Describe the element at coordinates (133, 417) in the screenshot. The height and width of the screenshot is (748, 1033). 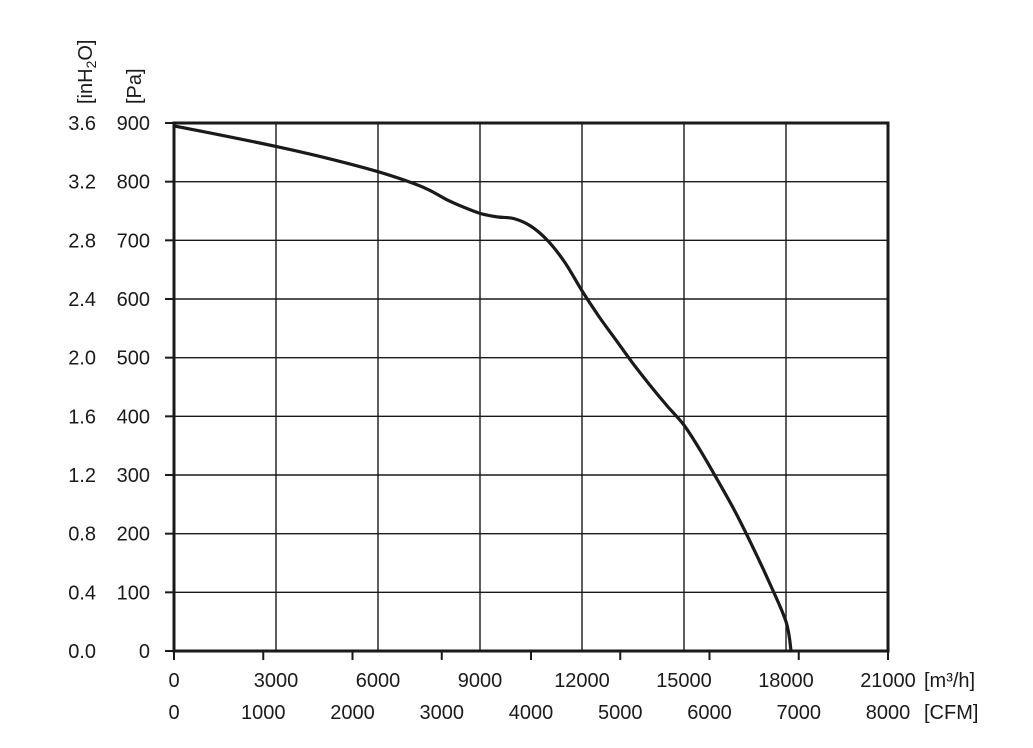
I see `pa-tick-label-4: 400` at that location.